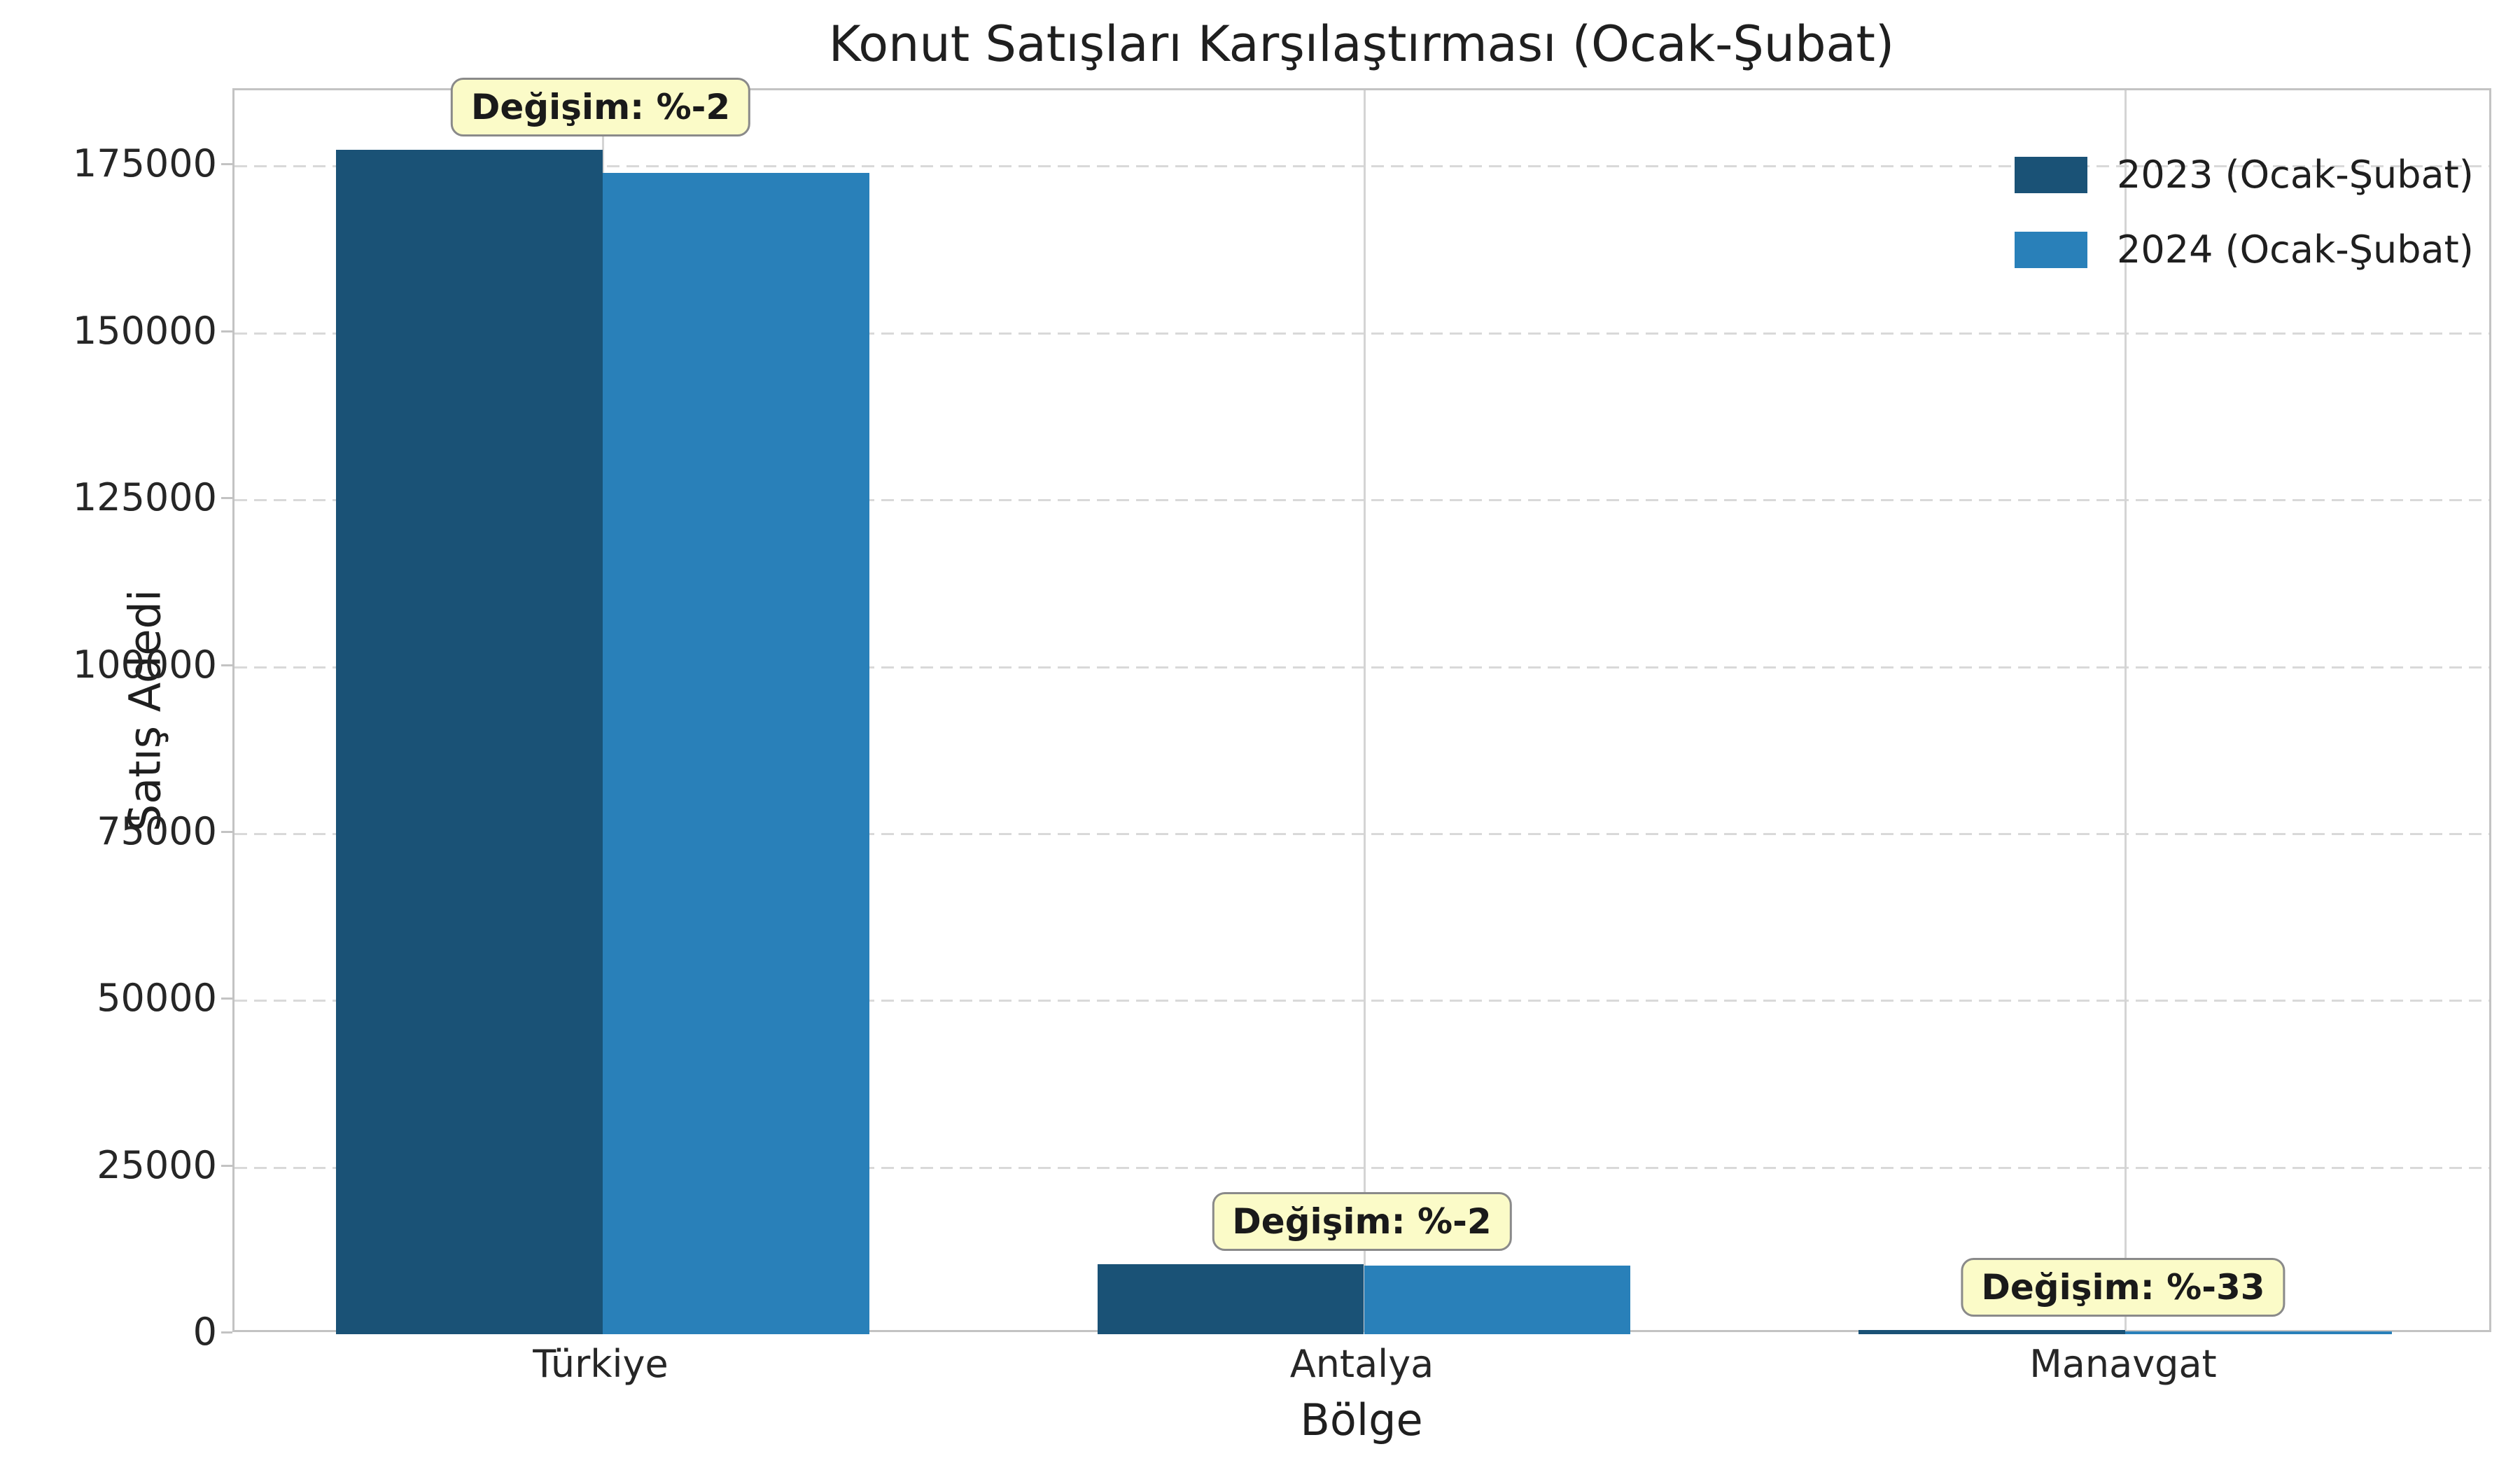  I want to click on x-gridline-manavgat, so click(2125, 710).